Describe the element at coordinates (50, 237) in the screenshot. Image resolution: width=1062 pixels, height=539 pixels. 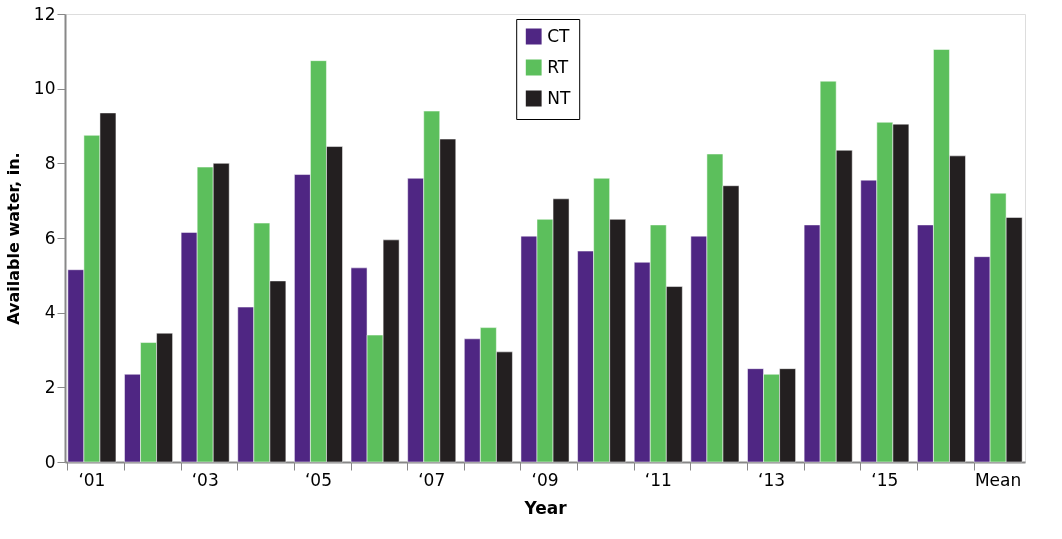
I see `y-tick-label: 6` at that location.